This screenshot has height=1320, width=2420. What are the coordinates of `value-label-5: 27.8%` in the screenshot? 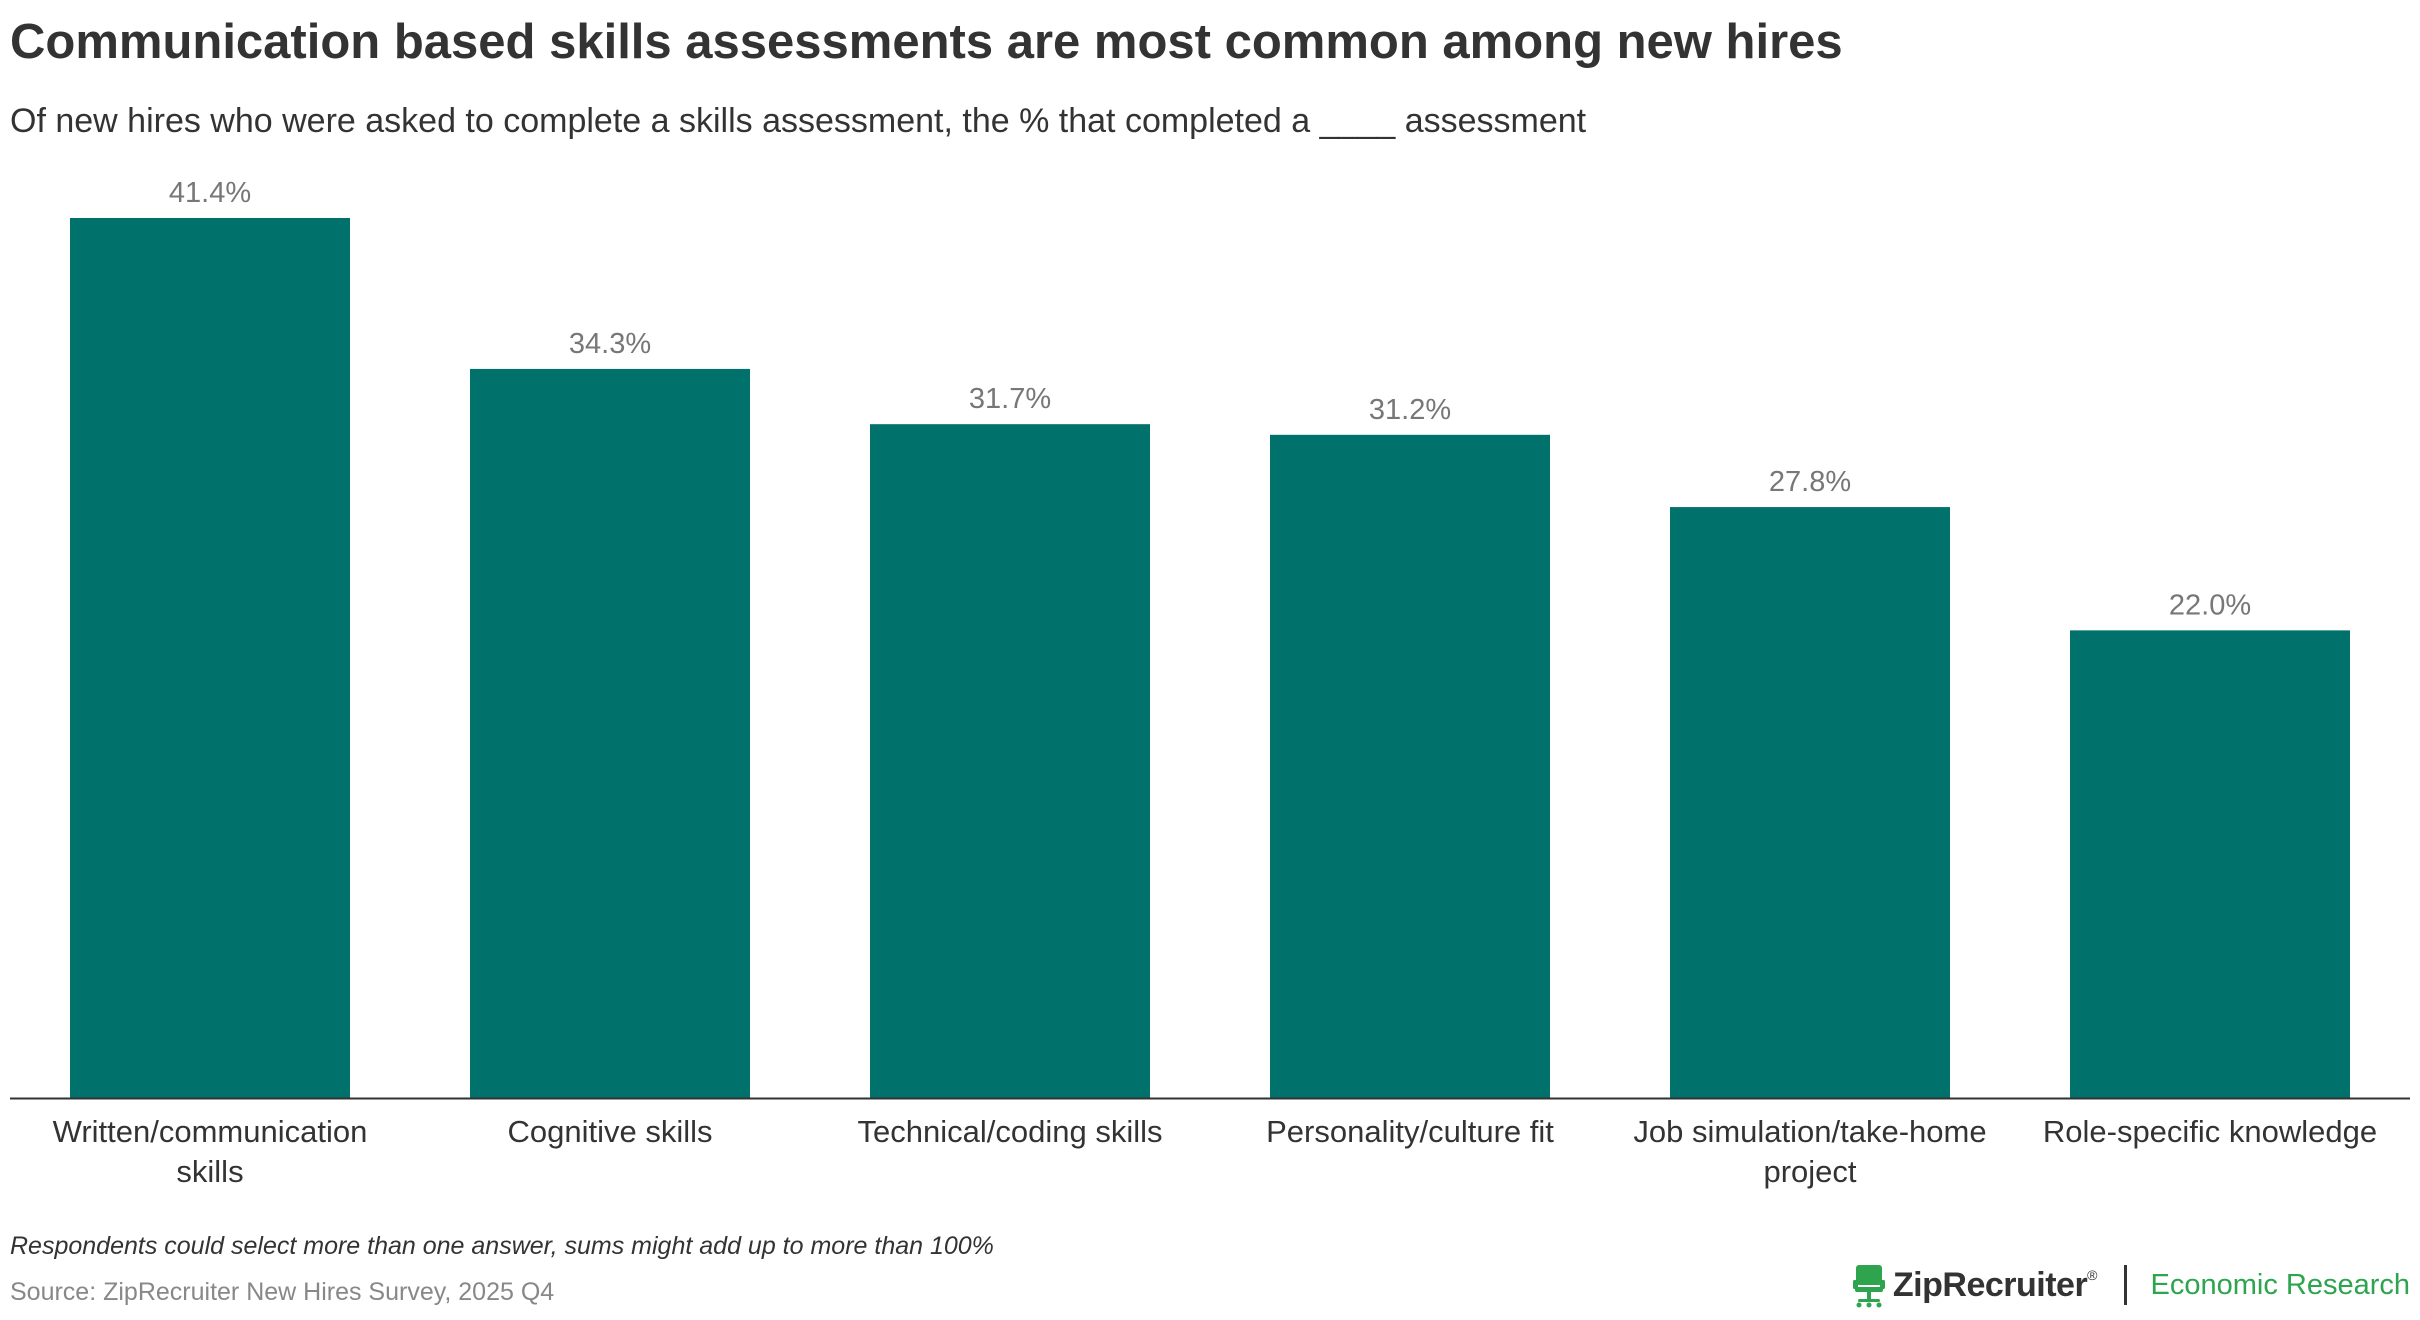 It's located at (1810, 482).